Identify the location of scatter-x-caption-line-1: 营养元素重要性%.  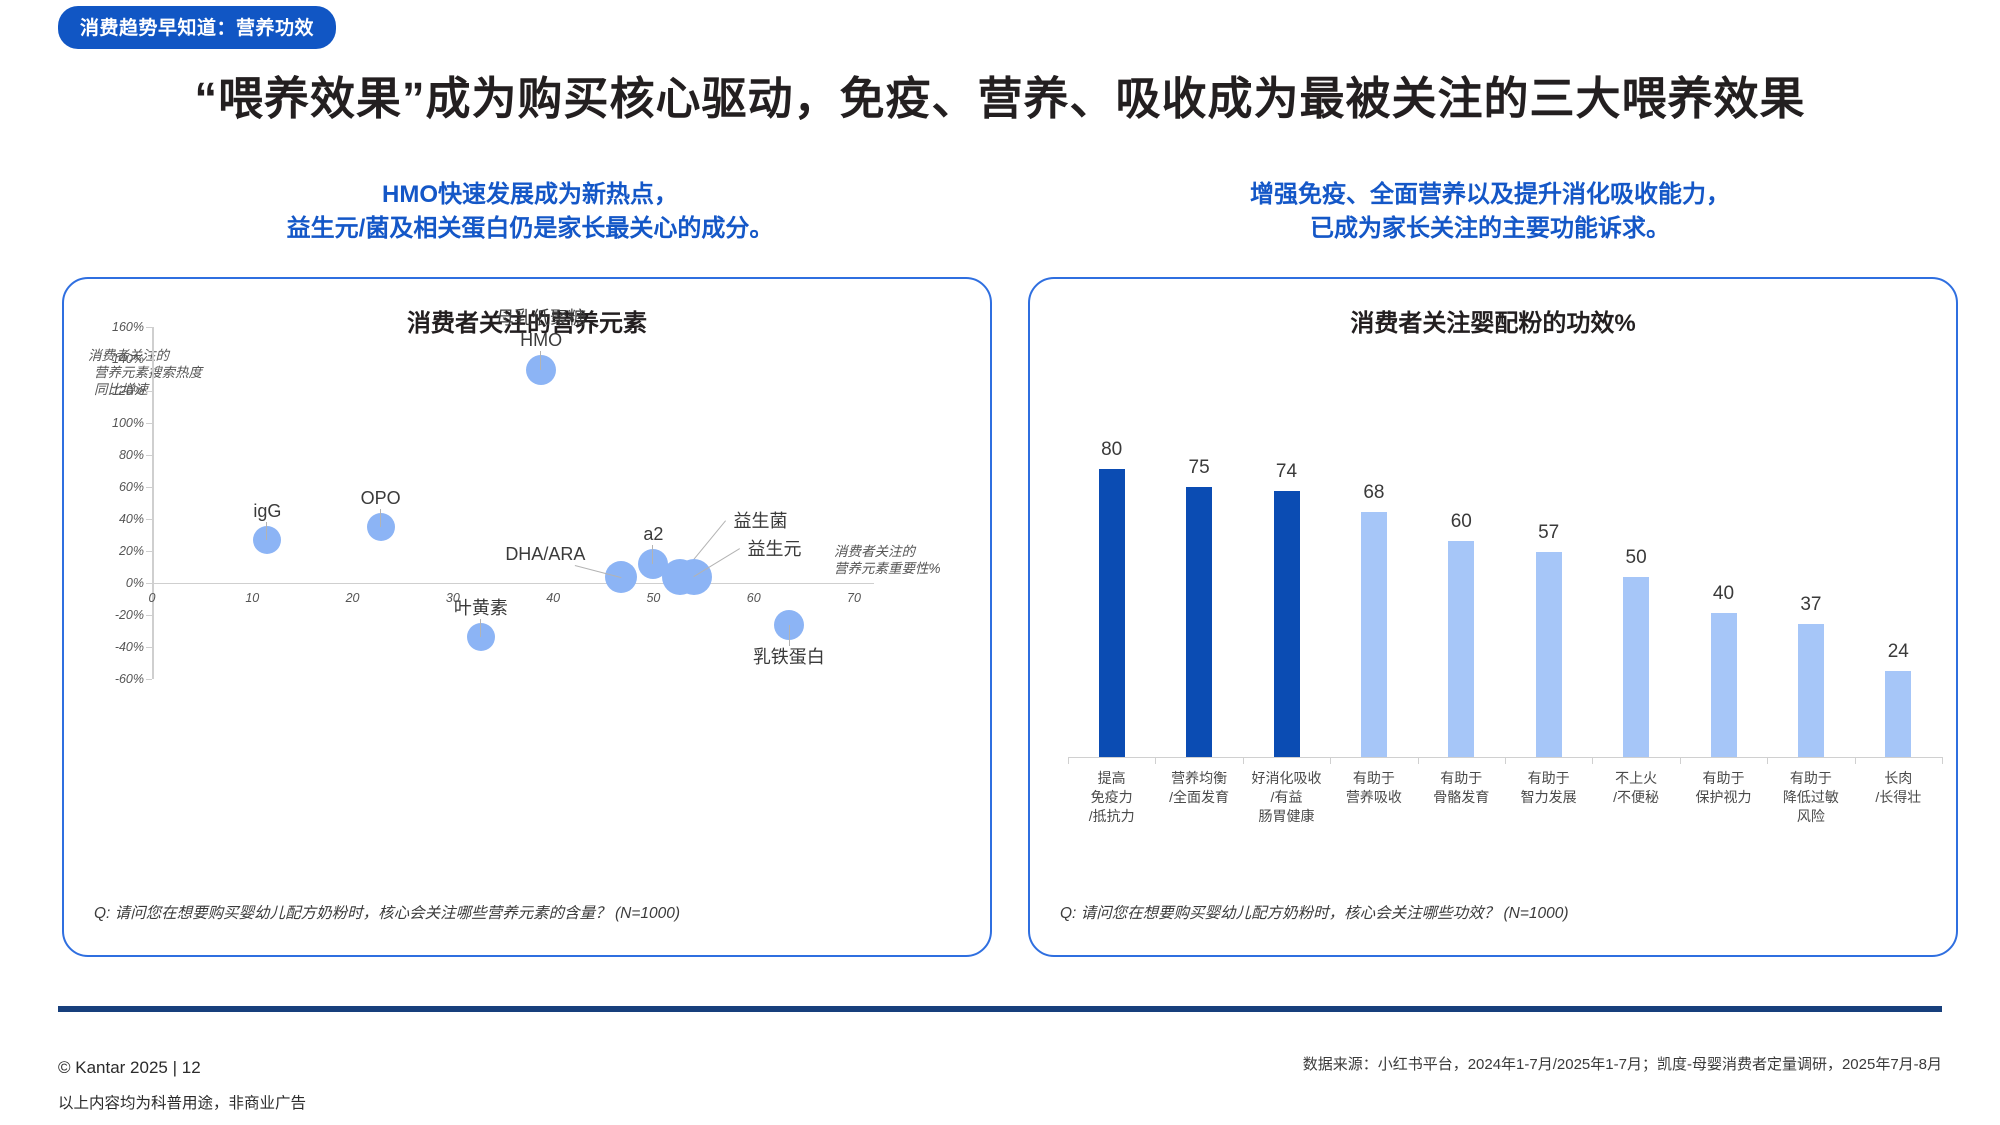
(887, 568).